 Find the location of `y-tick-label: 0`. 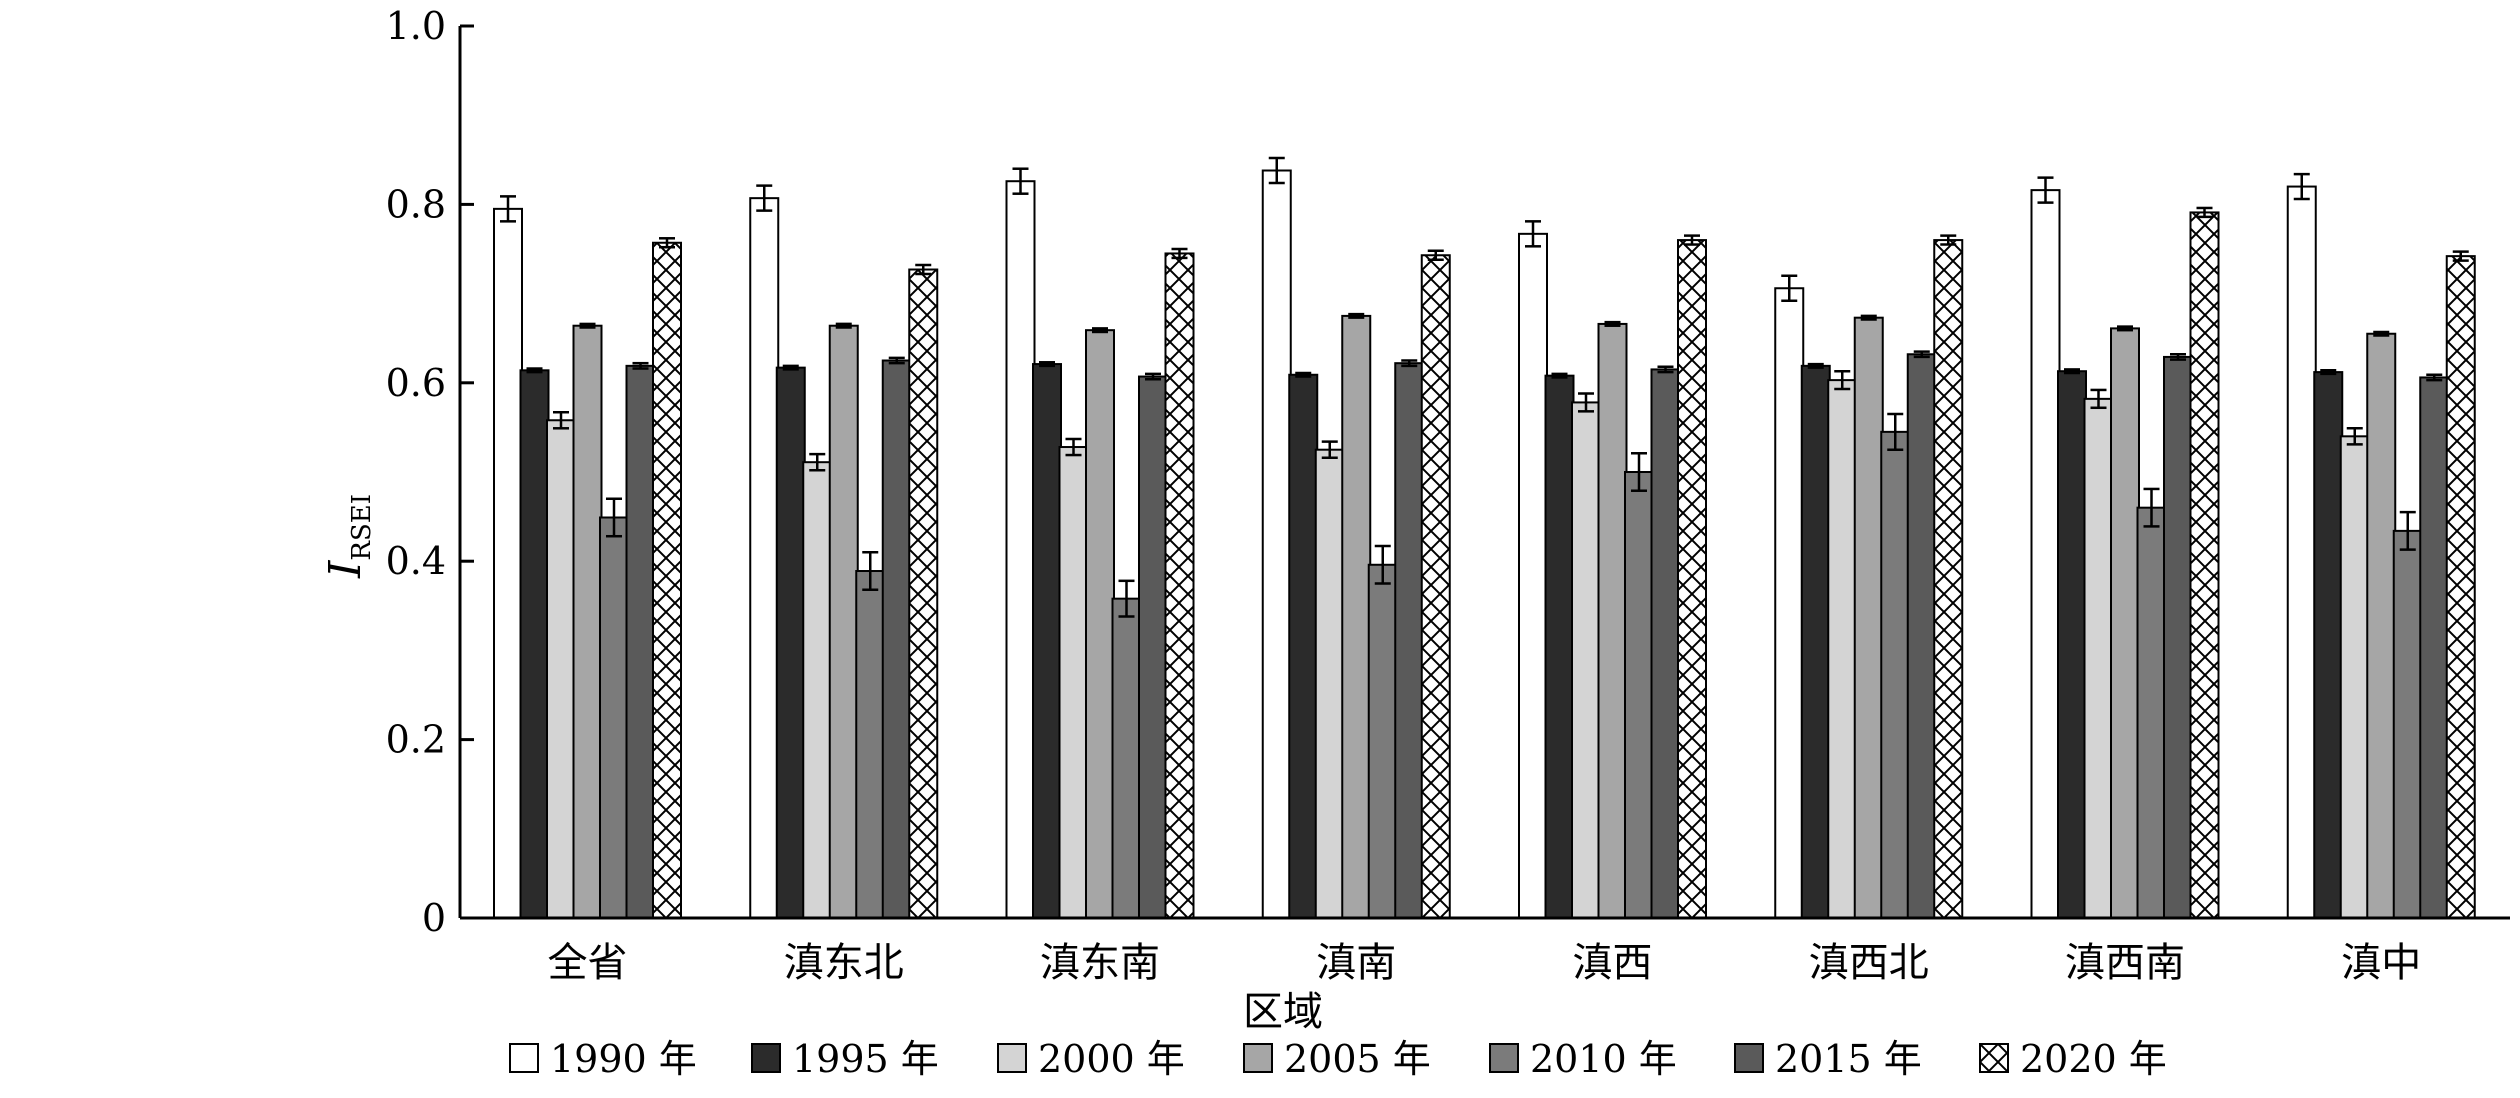

y-tick-label: 0 is located at coordinates (434, 918).